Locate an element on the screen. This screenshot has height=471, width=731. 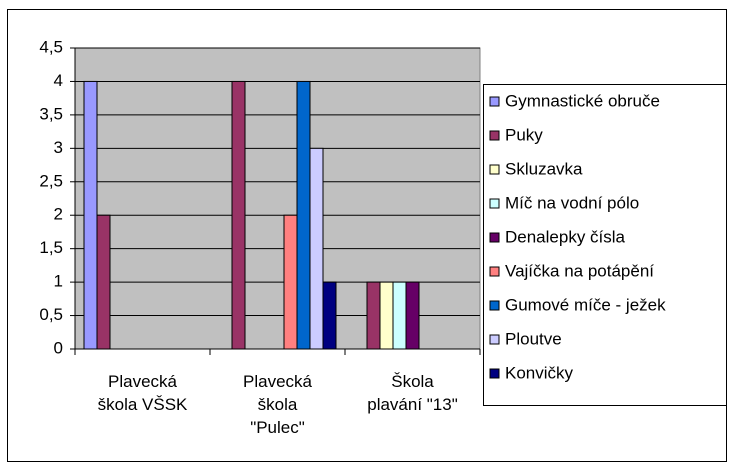
y-tick-label: 0 is located at coordinates (58, 347).